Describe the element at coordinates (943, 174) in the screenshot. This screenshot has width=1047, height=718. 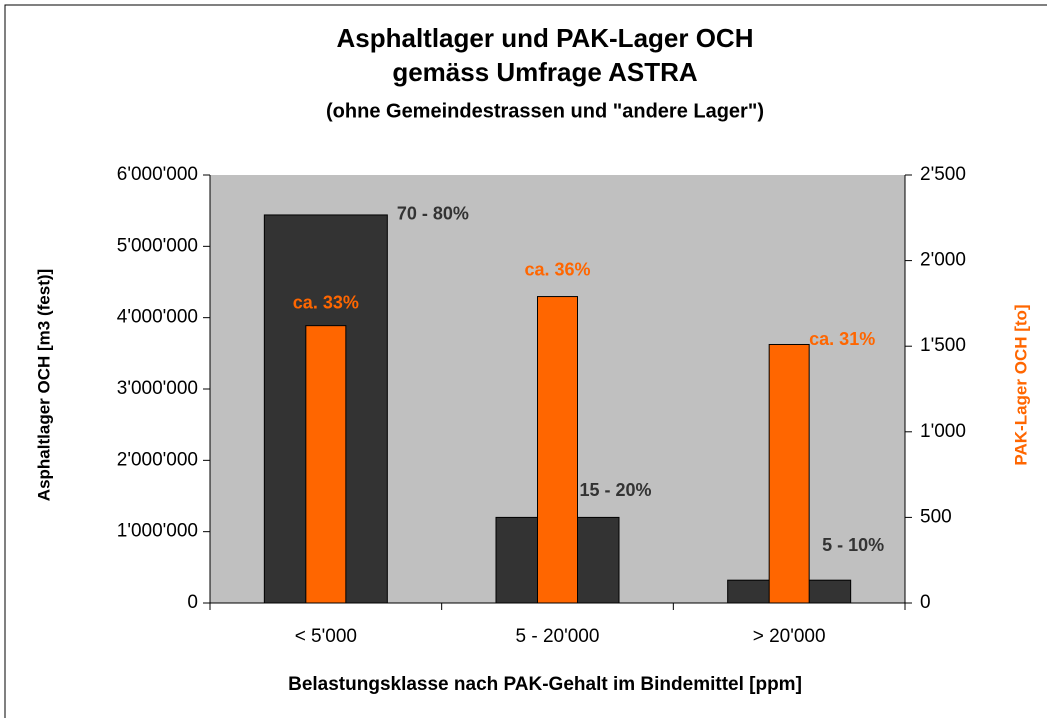
I see `y2-tick-label: 2'500` at that location.